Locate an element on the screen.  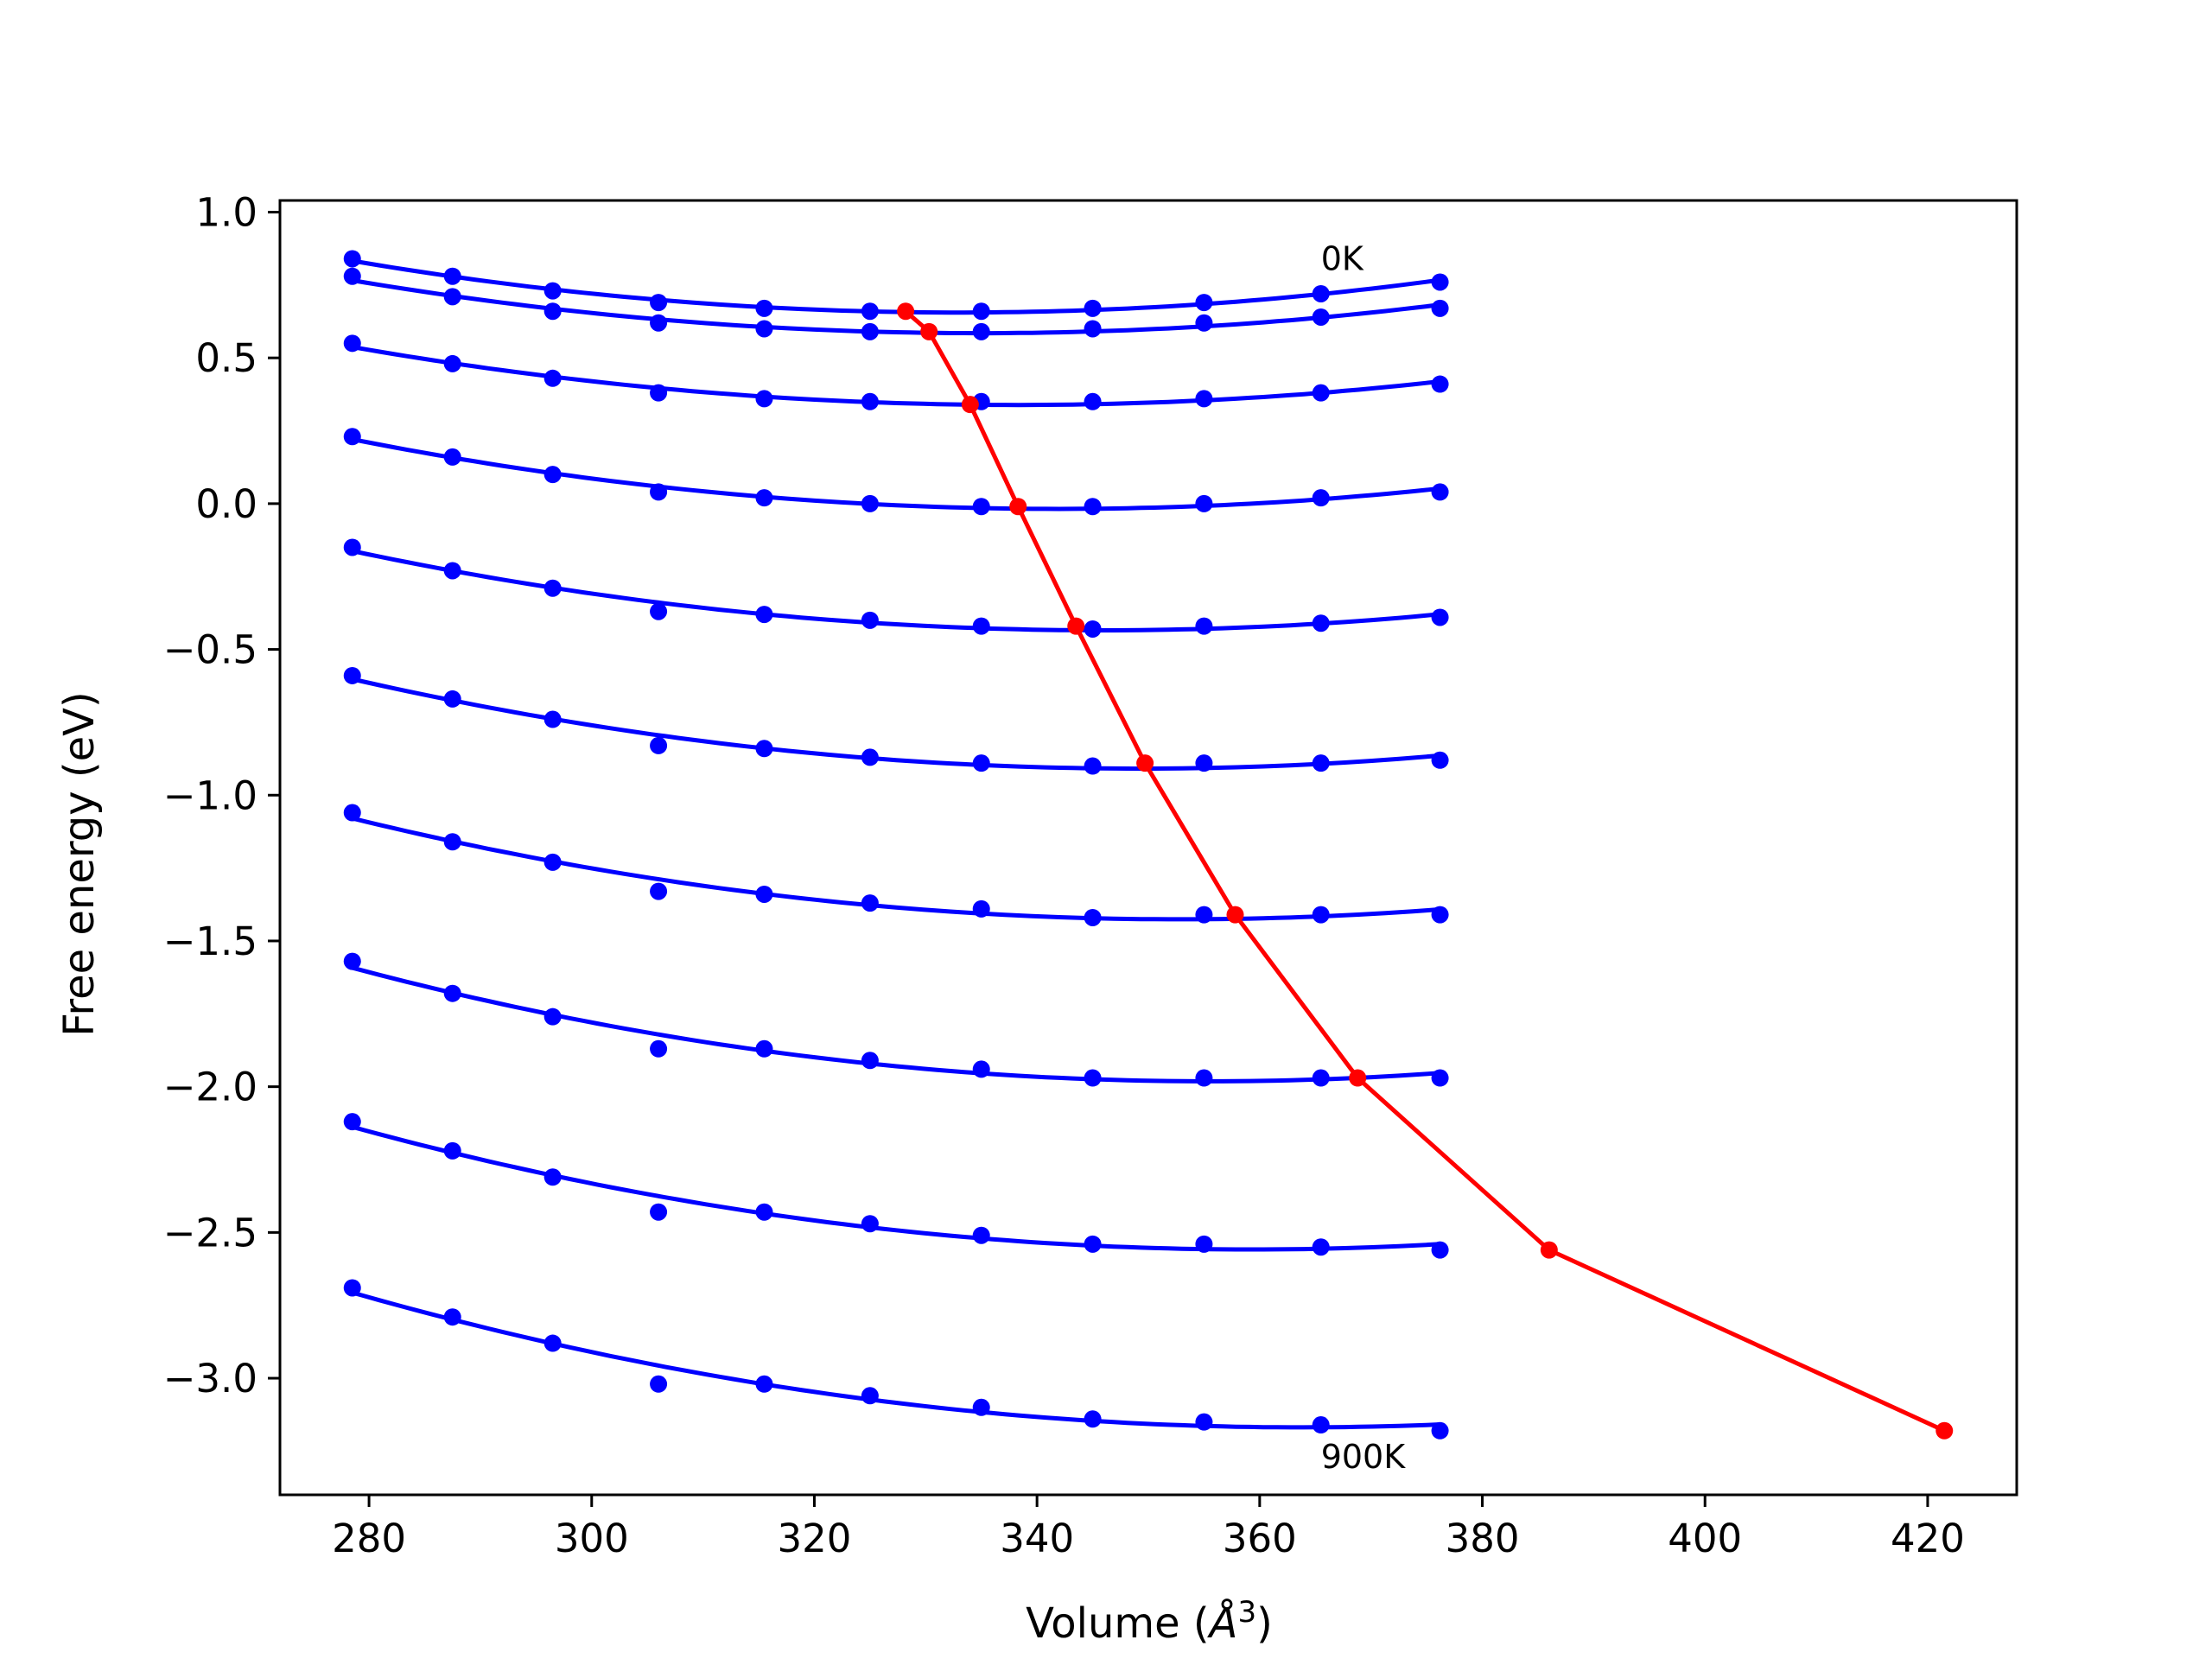
y-tick-label: −1.5 is located at coordinates (210, 941).